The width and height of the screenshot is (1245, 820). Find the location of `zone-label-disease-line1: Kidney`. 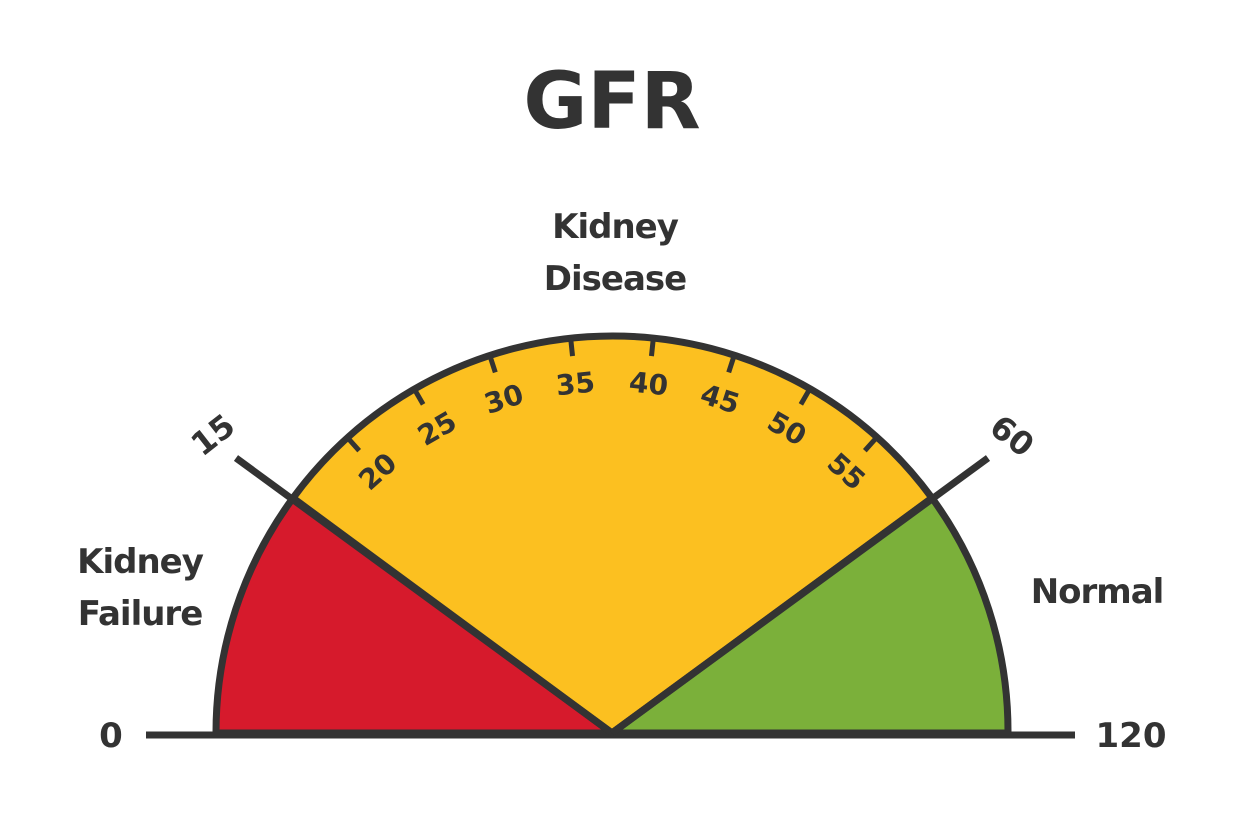

zone-label-disease-line1: Kidney is located at coordinates (615, 227).